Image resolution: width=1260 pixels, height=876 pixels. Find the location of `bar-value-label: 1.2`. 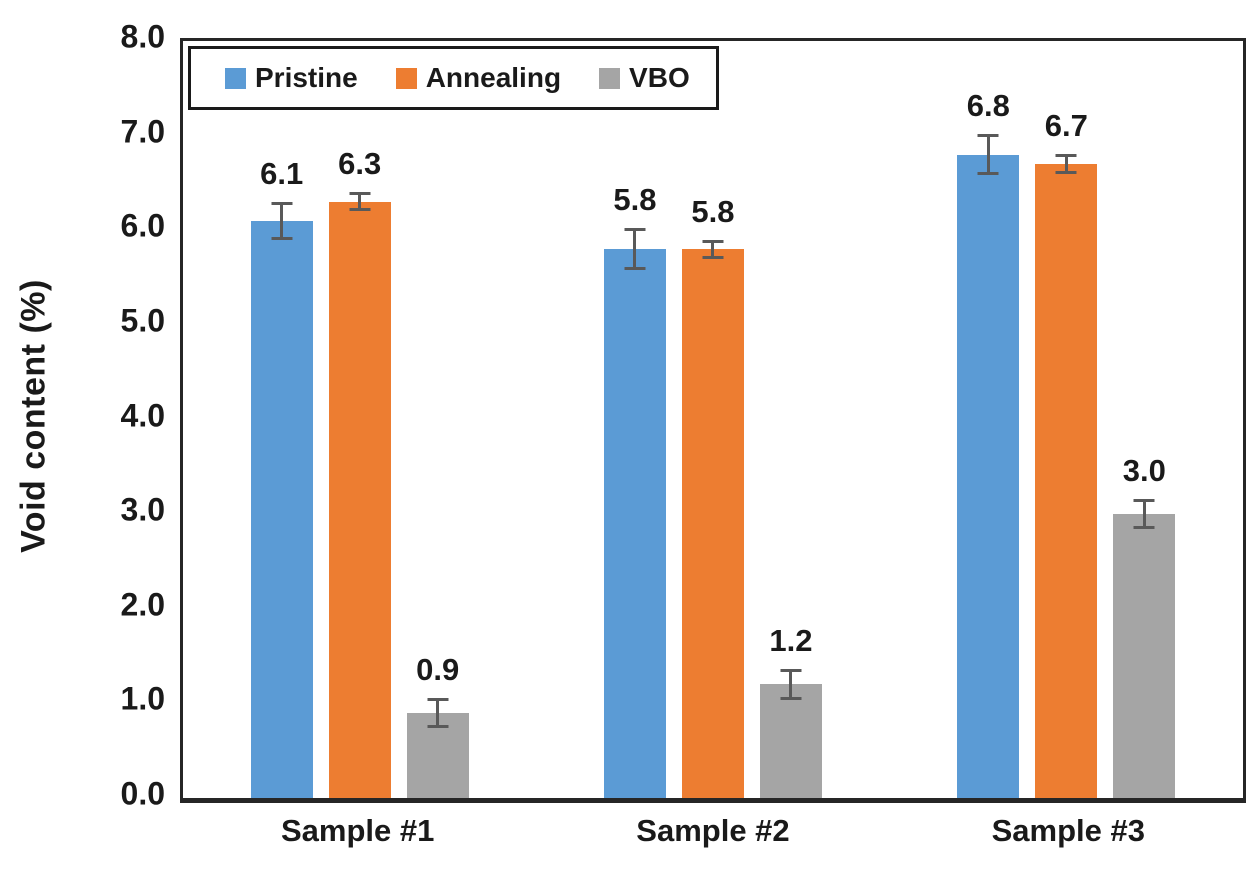

bar-value-label: 1.2 is located at coordinates (791, 641).